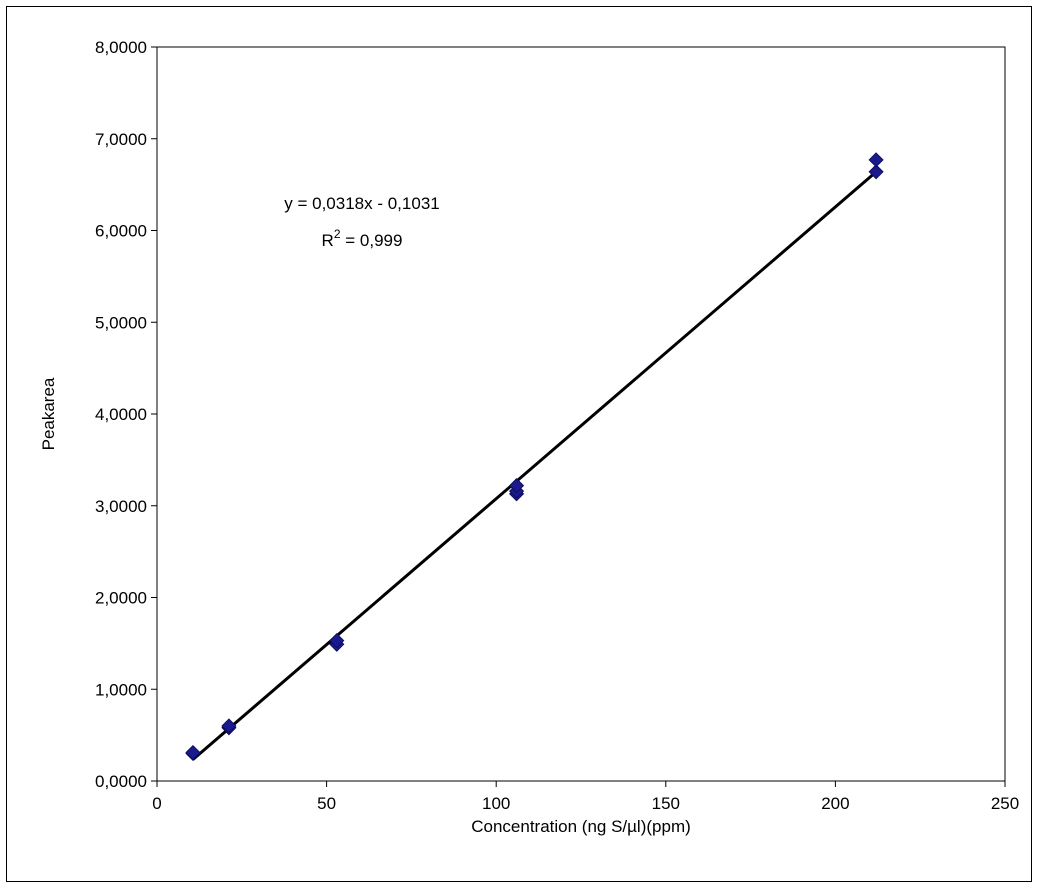 The height and width of the screenshot is (892, 1038). What do you see at coordinates (121, 414) in the screenshot?
I see `y-tick-label: 4,0000` at bounding box center [121, 414].